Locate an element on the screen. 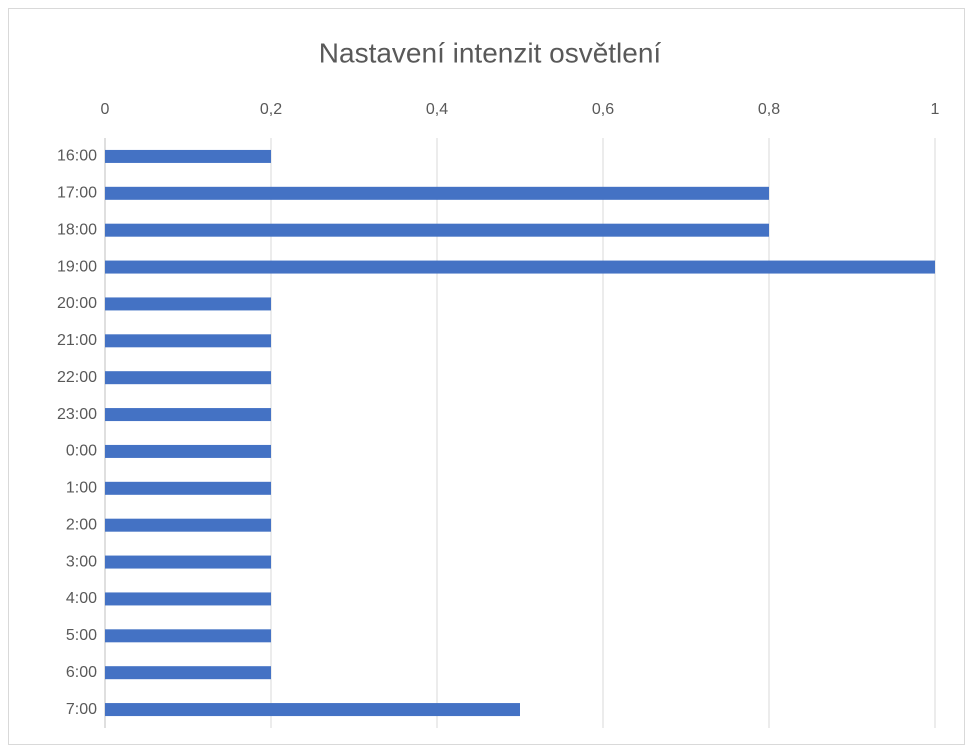 The image size is (966, 753). y-tick-label: 7:00 is located at coordinates (81, 709).